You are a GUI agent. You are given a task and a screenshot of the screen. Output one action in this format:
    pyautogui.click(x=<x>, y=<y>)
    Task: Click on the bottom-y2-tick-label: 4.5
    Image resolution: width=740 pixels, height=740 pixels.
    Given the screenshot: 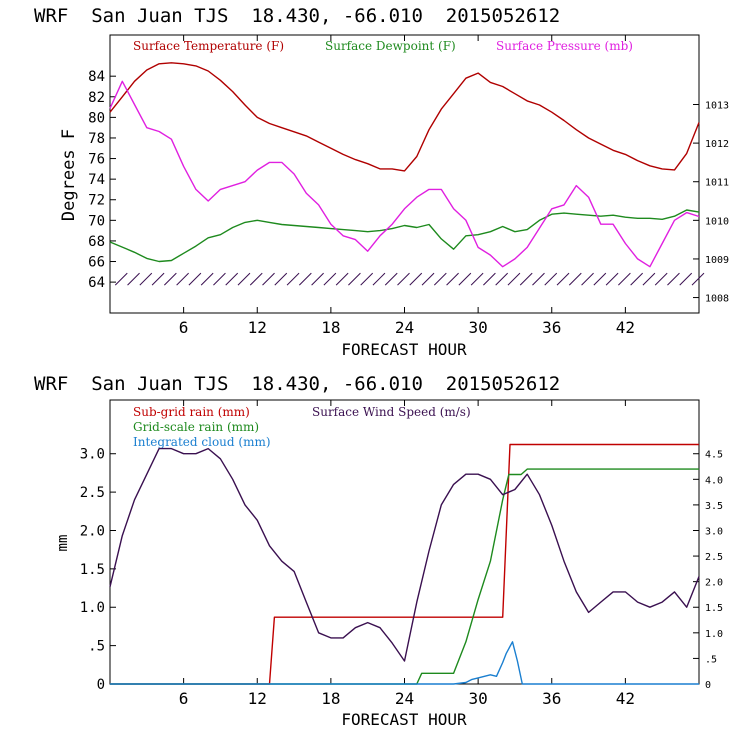 What is the action you would take?
    pyautogui.click(x=714, y=455)
    